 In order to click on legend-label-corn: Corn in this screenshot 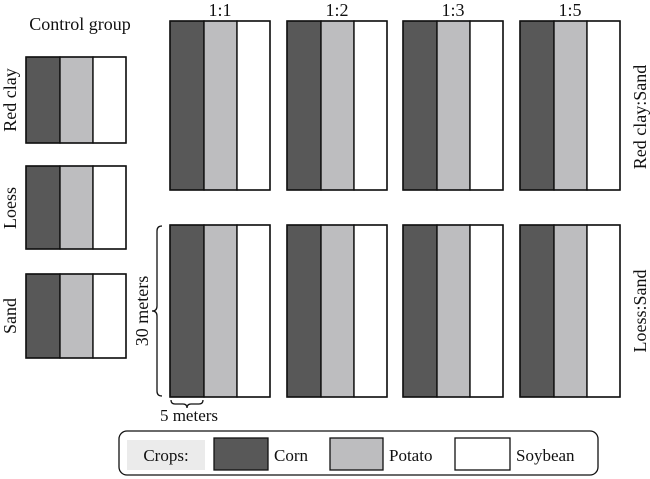, I will do `click(291, 455)`.